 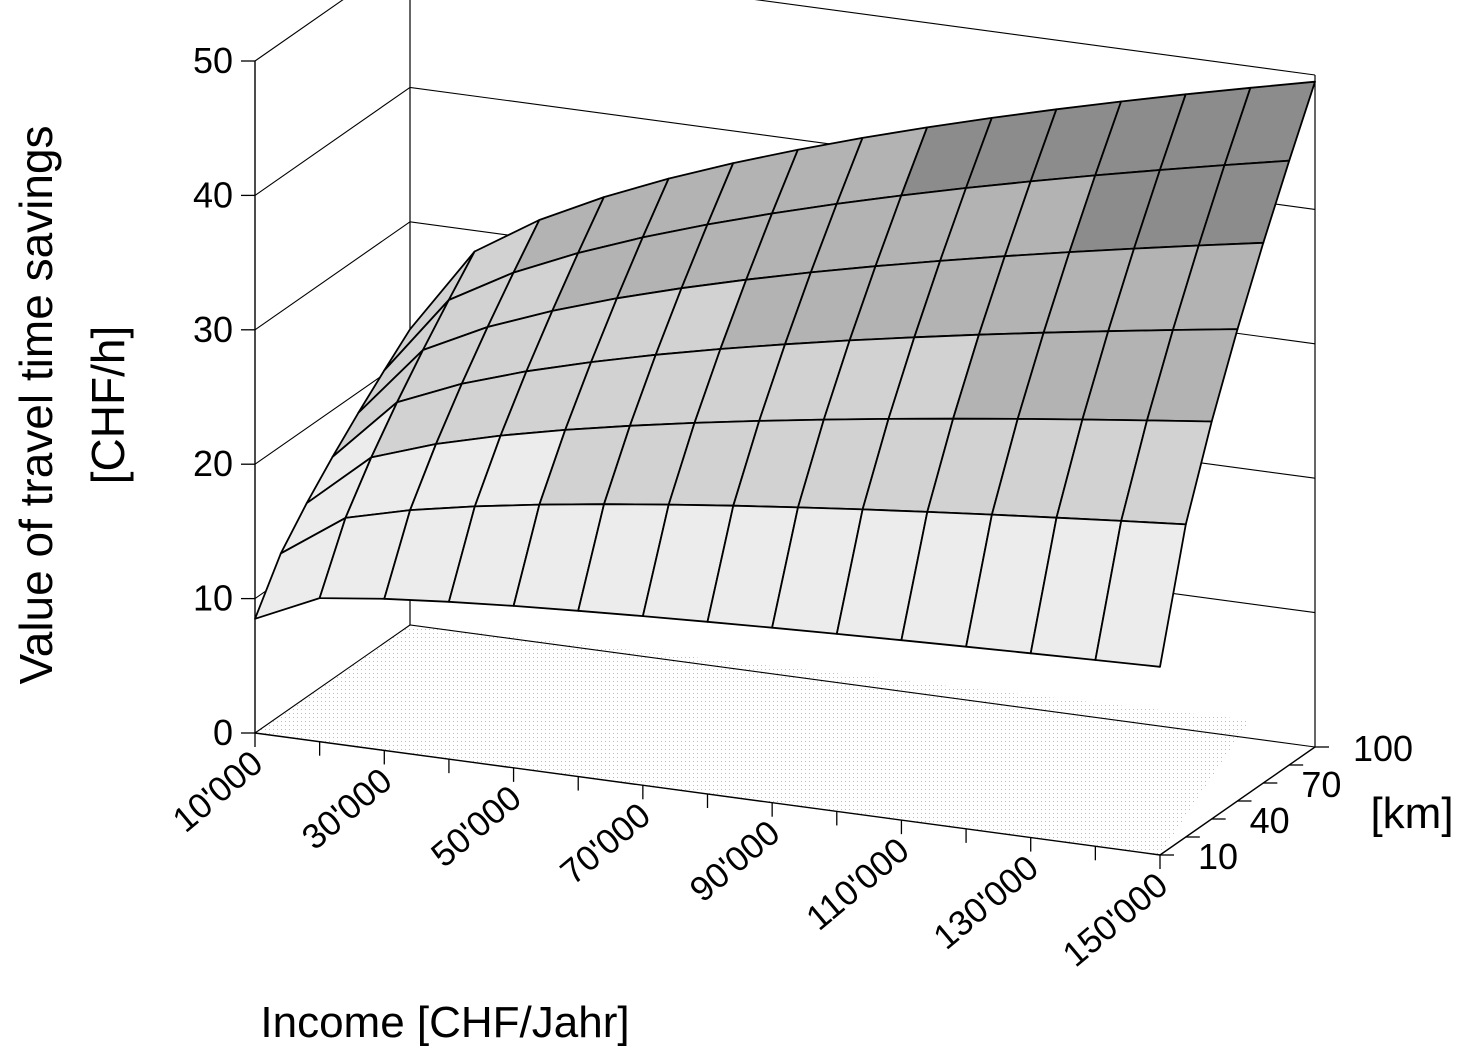 What do you see at coordinates (217, 791) in the screenshot?
I see `x-tick-label: 10'000` at bounding box center [217, 791].